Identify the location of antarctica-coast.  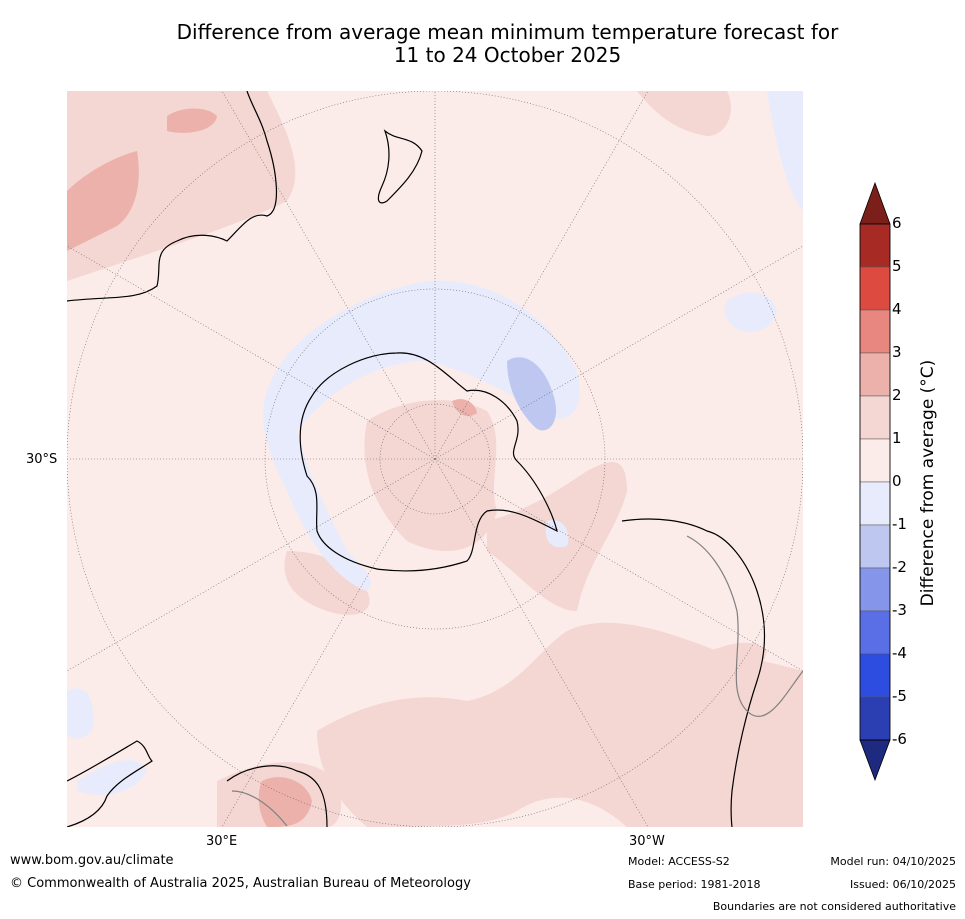
(428, 462).